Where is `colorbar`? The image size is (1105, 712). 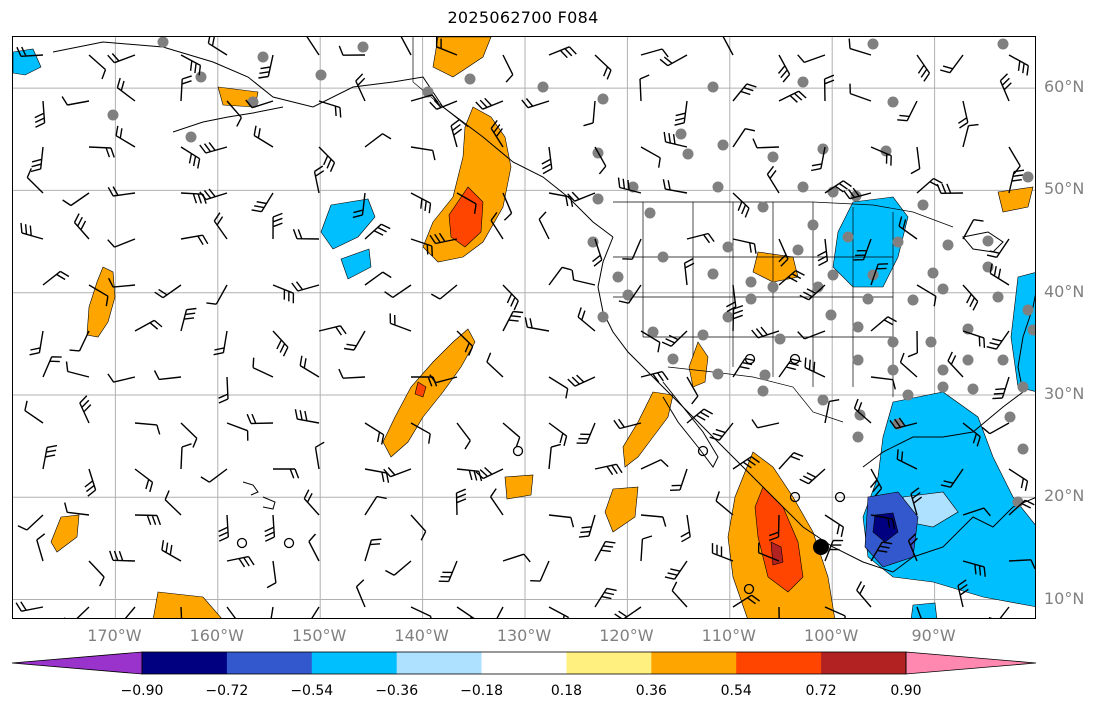 colorbar is located at coordinates (524, 663).